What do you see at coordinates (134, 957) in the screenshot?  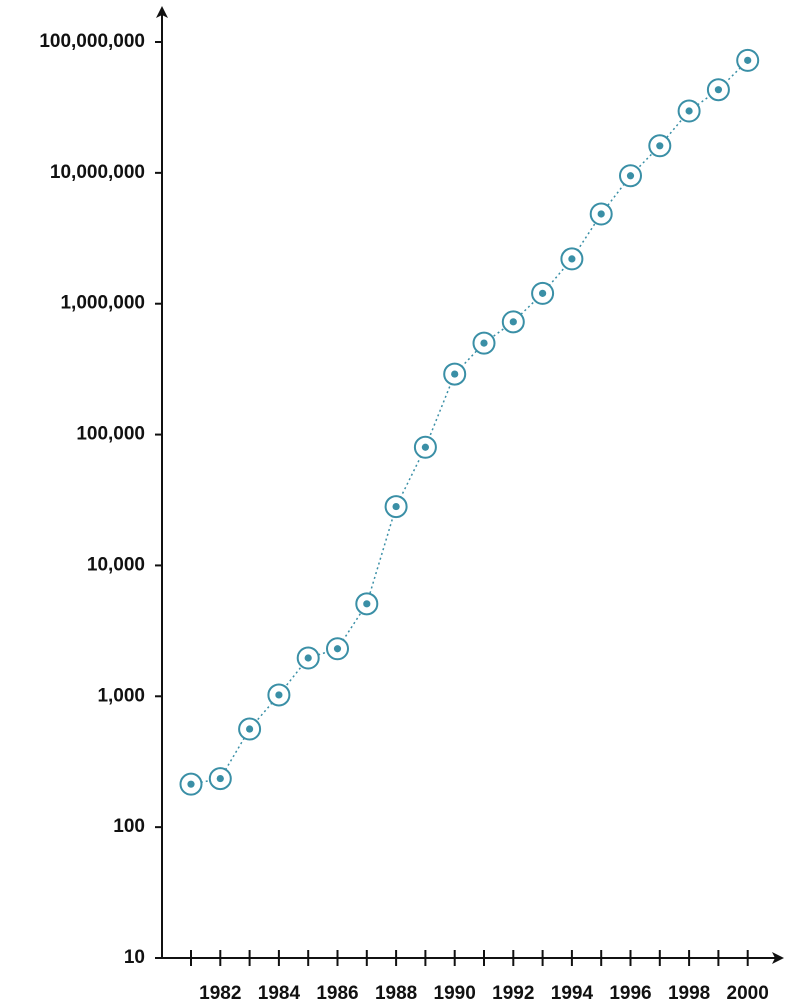 I see `y-tick-label: 10` at bounding box center [134, 957].